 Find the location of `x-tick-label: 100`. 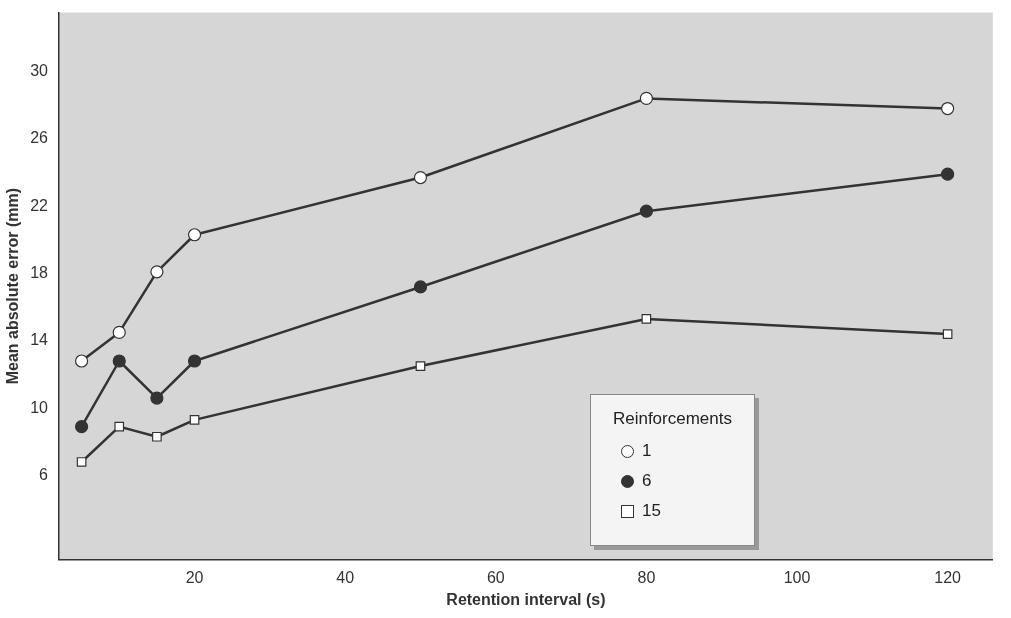

x-tick-label: 100 is located at coordinates (797, 577).